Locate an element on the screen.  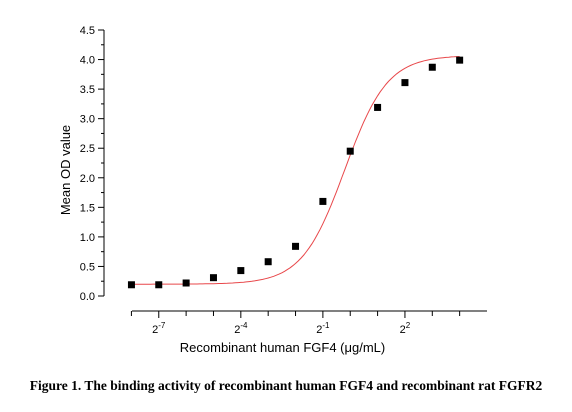
y-tick-label: 0.5 is located at coordinates (87, 267).